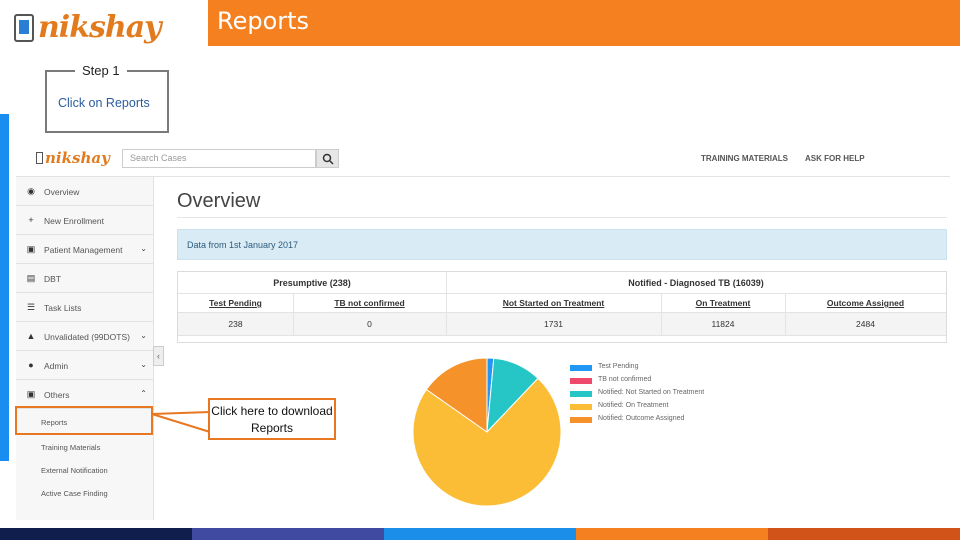 The width and height of the screenshot is (960, 540). What do you see at coordinates (651, 392) in the screenshot?
I see `legend-label: Notified: Not Started on Treatment` at bounding box center [651, 392].